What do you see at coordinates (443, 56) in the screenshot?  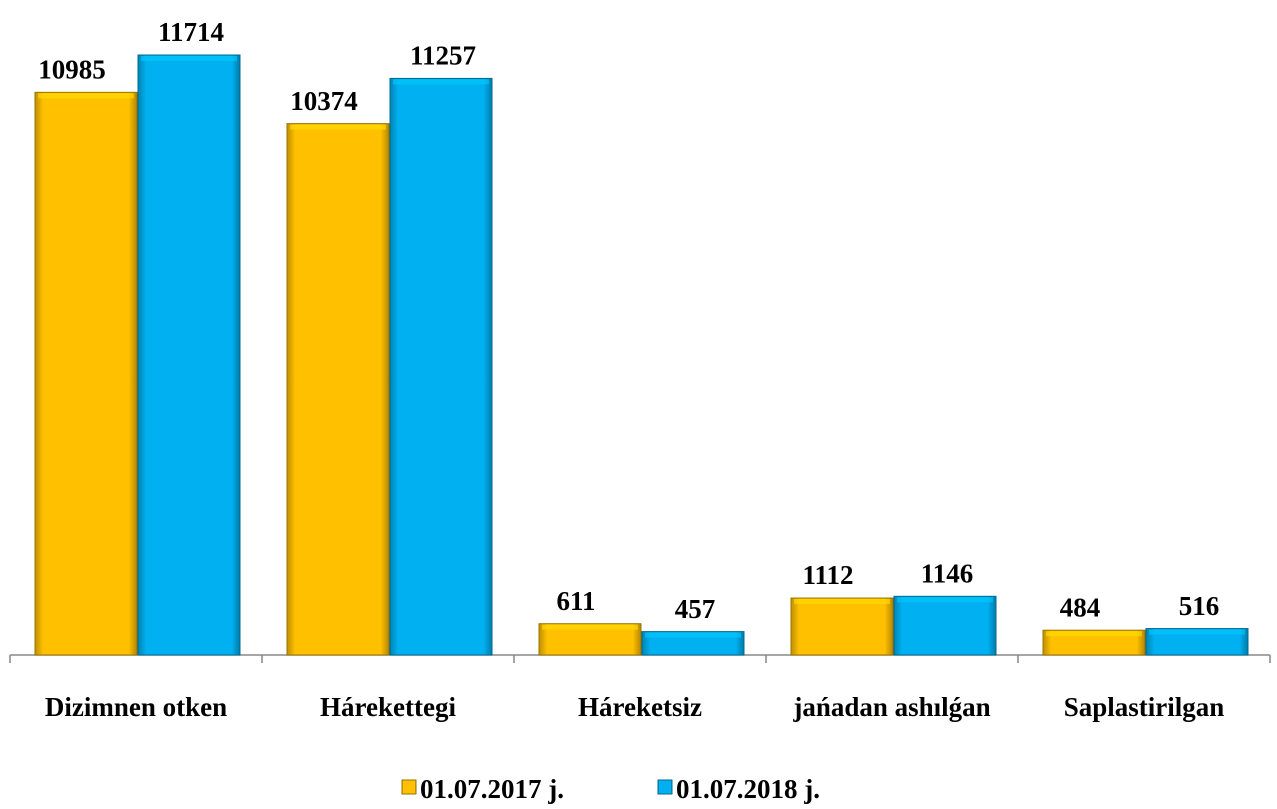 I see `data-label: 11257` at bounding box center [443, 56].